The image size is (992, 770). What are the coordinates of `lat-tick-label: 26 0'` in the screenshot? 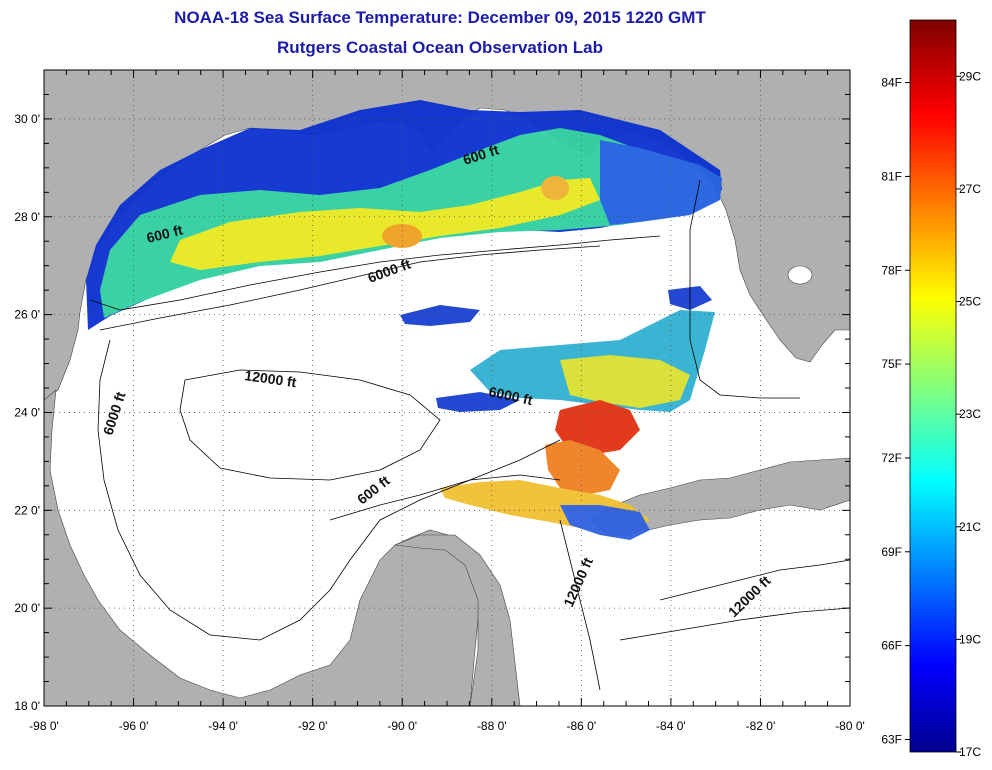 It's located at (27, 315).